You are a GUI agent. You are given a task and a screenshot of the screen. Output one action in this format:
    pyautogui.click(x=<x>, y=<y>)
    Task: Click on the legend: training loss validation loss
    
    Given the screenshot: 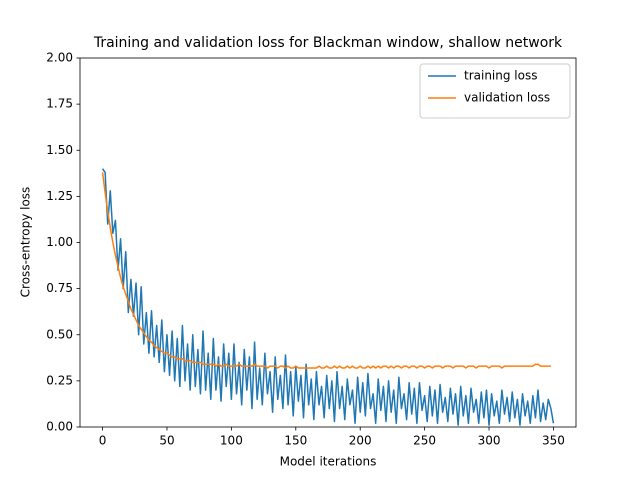 What is the action you would take?
    pyautogui.click(x=495, y=91)
    